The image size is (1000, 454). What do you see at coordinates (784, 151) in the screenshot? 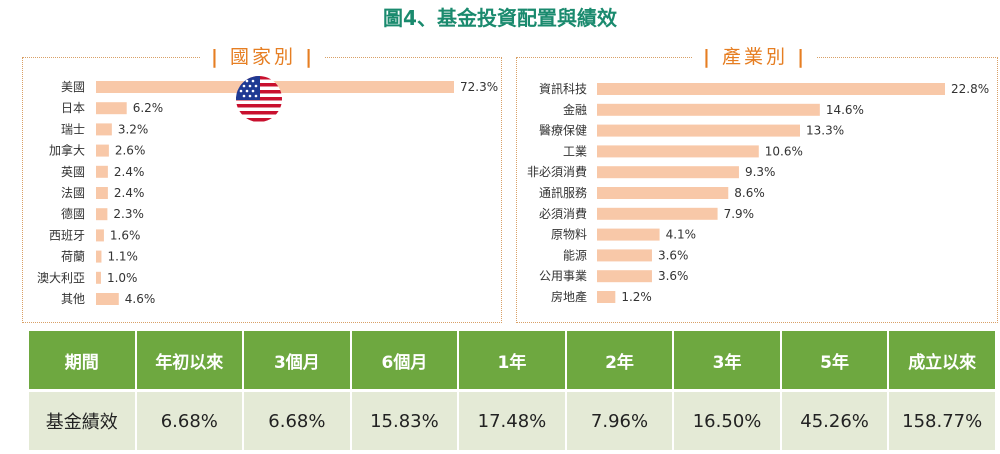
I see `value-label: 10.6%` at bounding box center [784, 151].